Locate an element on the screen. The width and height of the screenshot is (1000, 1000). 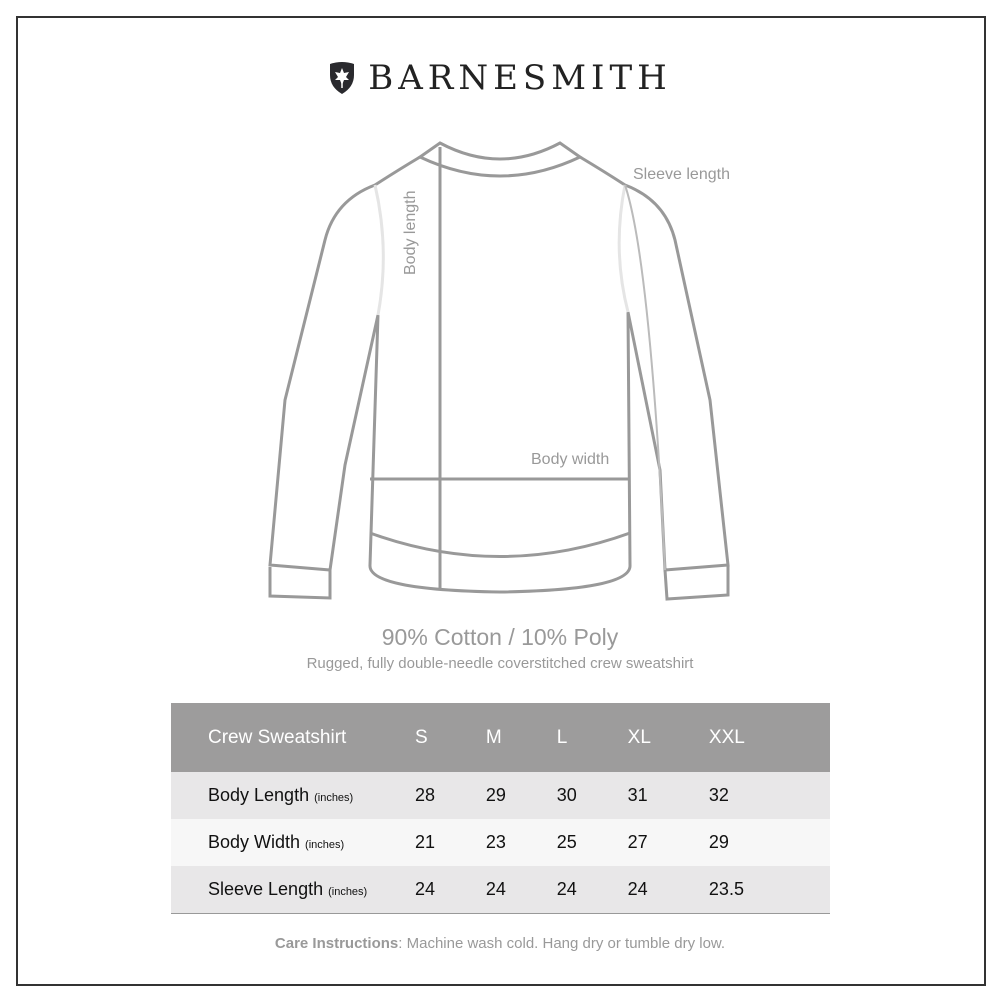
cell: 28 is located at coordinates (449, 795).